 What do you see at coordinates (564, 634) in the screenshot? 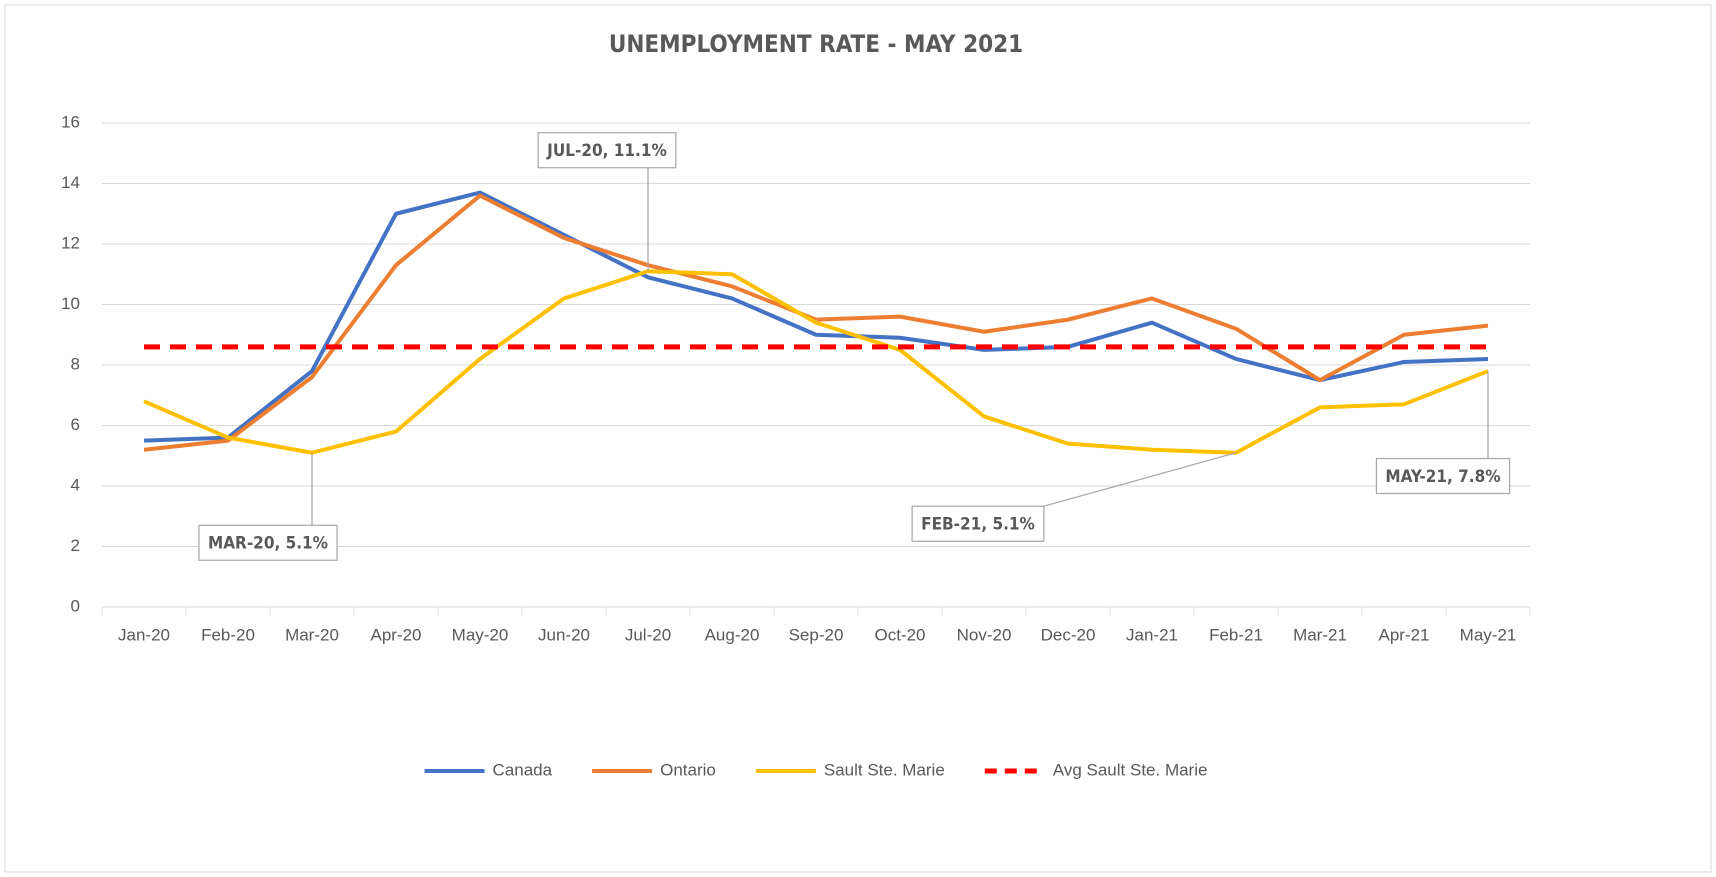
I see `x-tick-label: Jun-20` at bounding box center [564, 634].